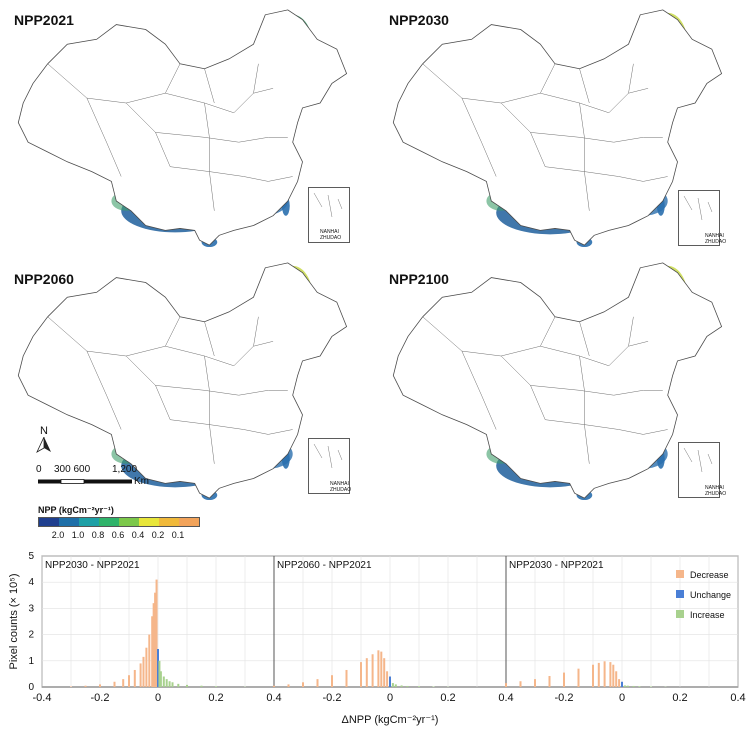  What do you see at coordinates (707, 615) in the screenshot?
I see `legend-label-increase: Increase` at bounding box center [707, 615].